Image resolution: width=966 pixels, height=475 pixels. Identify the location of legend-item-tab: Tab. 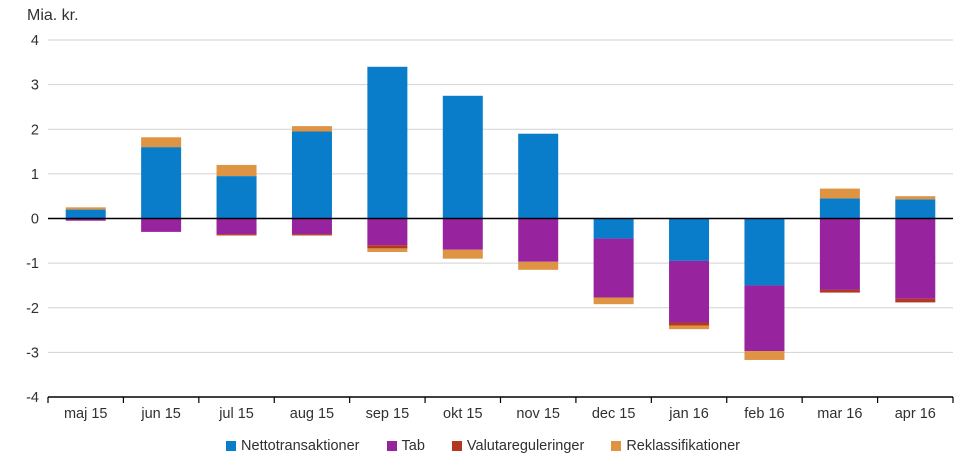
(405, 446).